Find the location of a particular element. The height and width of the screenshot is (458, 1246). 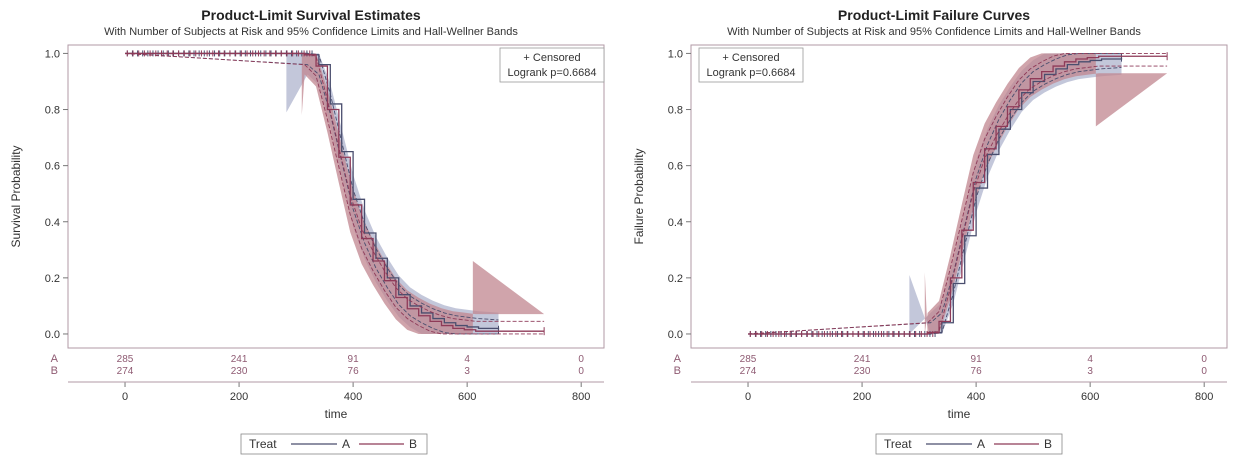

y-axis-label: Failure Probability is located at coordinates (639, 196).